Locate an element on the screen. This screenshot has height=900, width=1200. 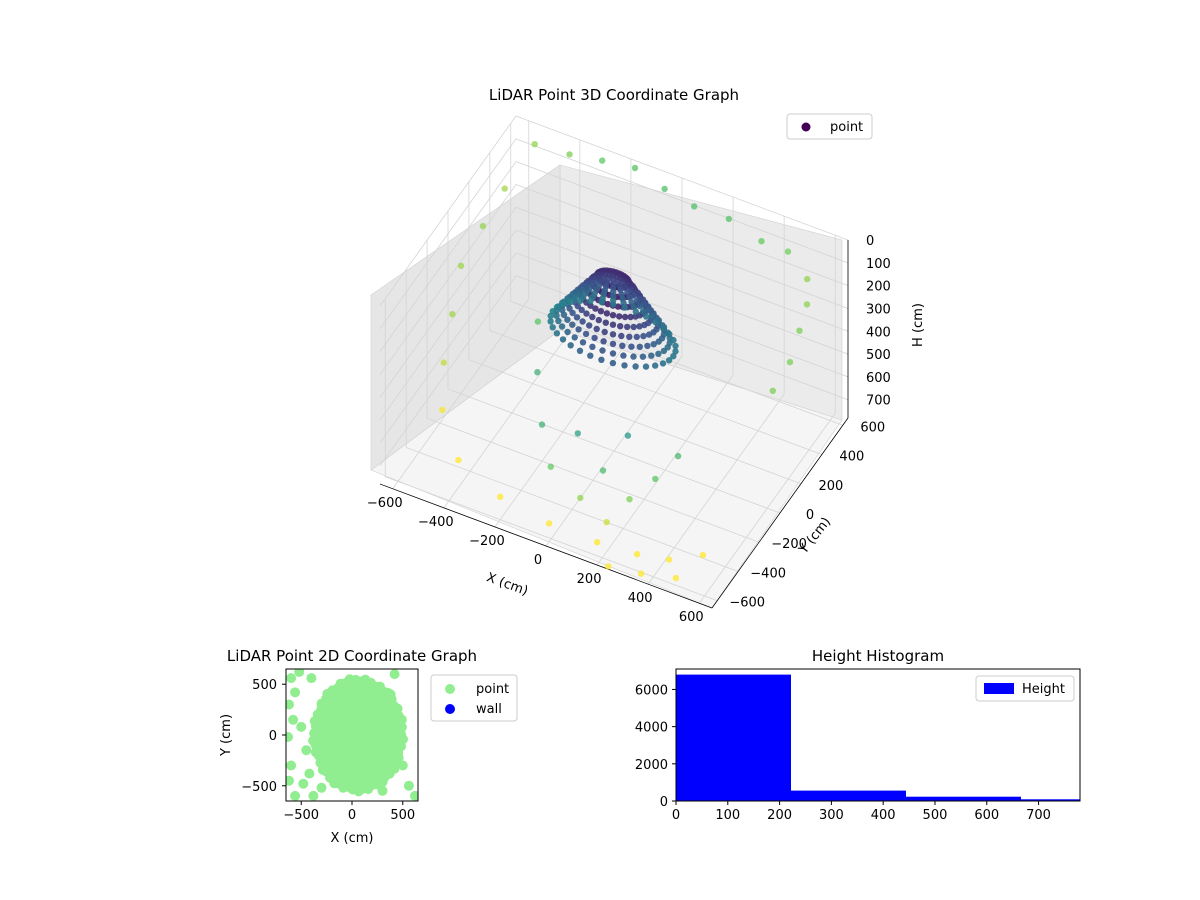
z-tick-label-3d: 400 is located at coordinates (878, 332).